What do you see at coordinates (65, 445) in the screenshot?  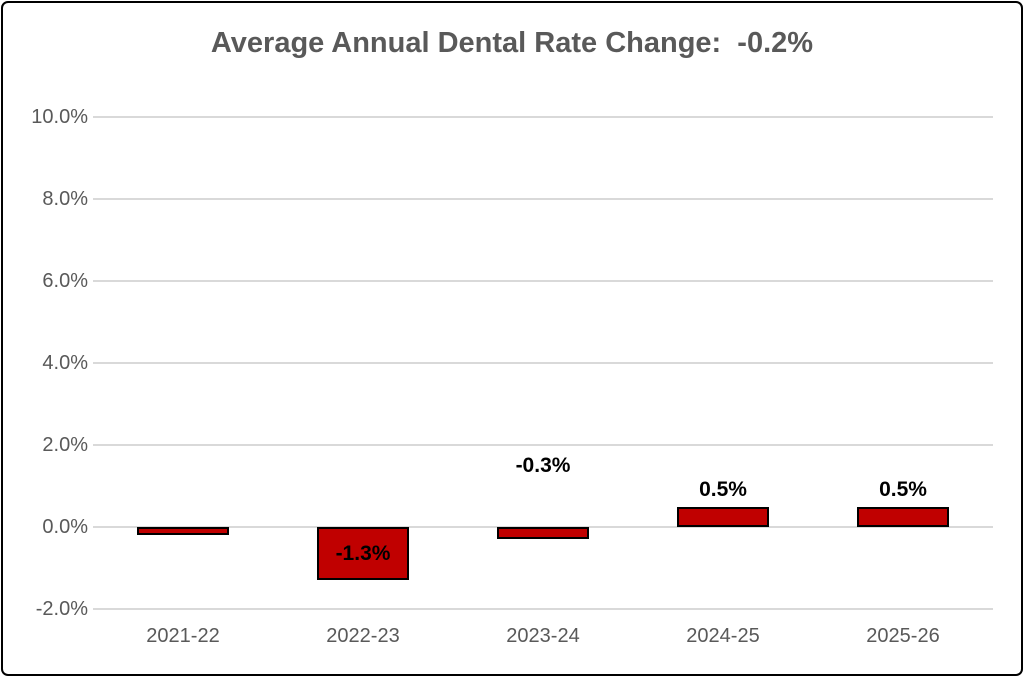 I see `y-axis-tick-label: 2.0%` at bounding box center [65, 445].